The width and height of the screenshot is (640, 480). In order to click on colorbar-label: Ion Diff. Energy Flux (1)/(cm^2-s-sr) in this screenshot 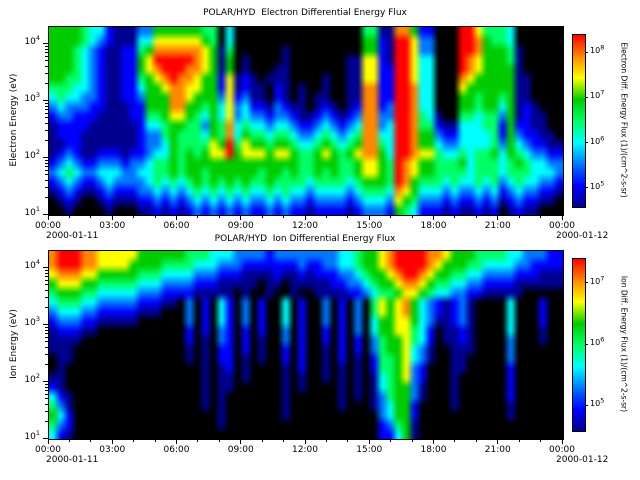, I will do `click(624, 344)`.